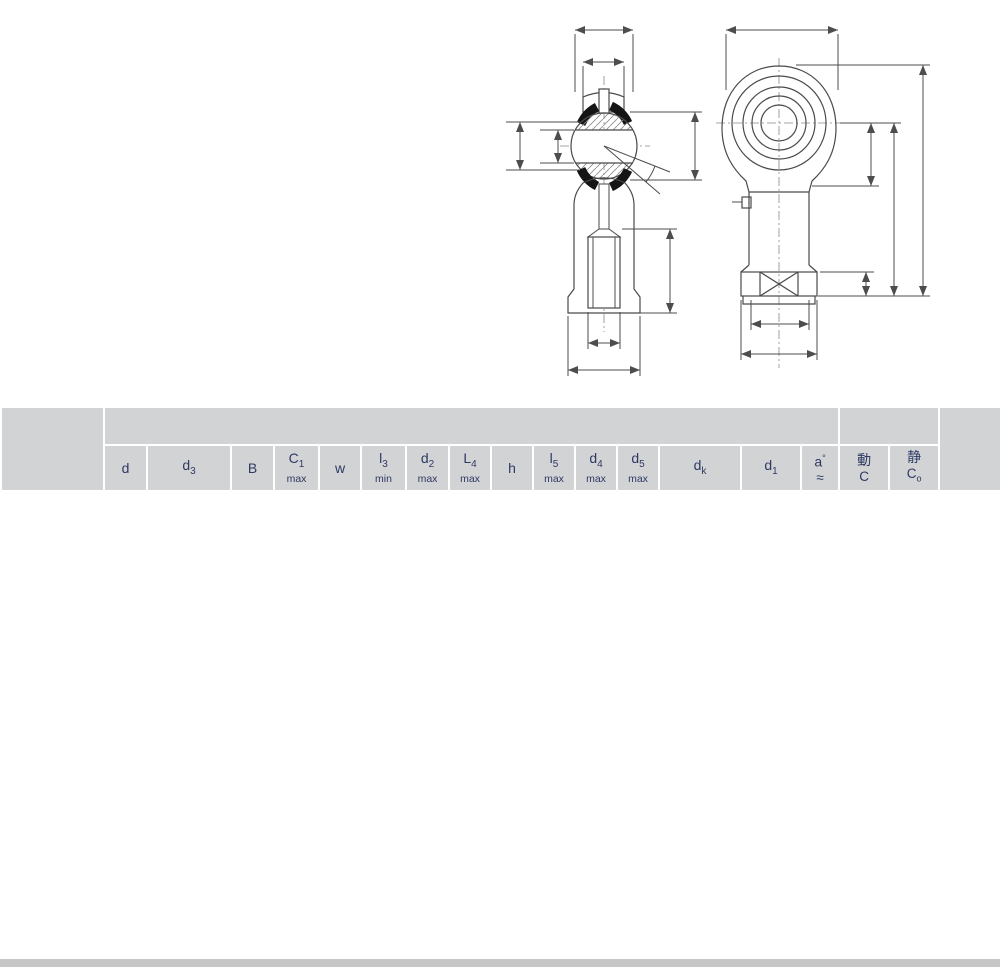 This screenshot has height=967, width=1000. What do you see at coordinates (638, 468) in the screenshot?
I see `col-header-d5: d5 max` at bounding box center [638, 468].